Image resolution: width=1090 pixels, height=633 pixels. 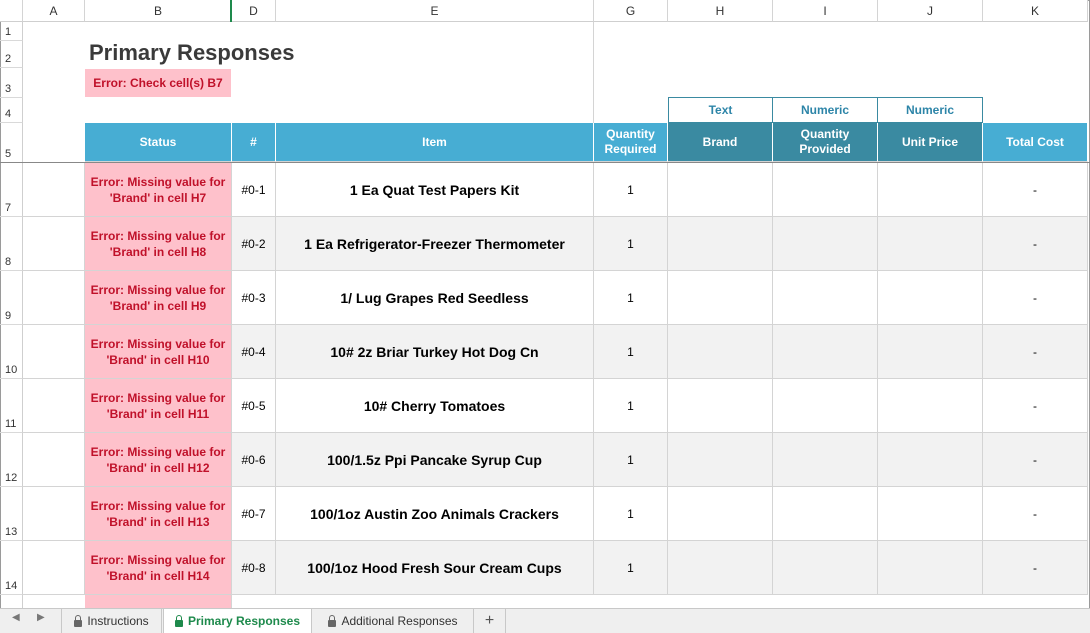 What do you see at coordinates (435, 568) in the screenshot?
I see `item-cell: 100/1oz Hood Fresh Sour Cream Cups` at bounding box center [435, 568].